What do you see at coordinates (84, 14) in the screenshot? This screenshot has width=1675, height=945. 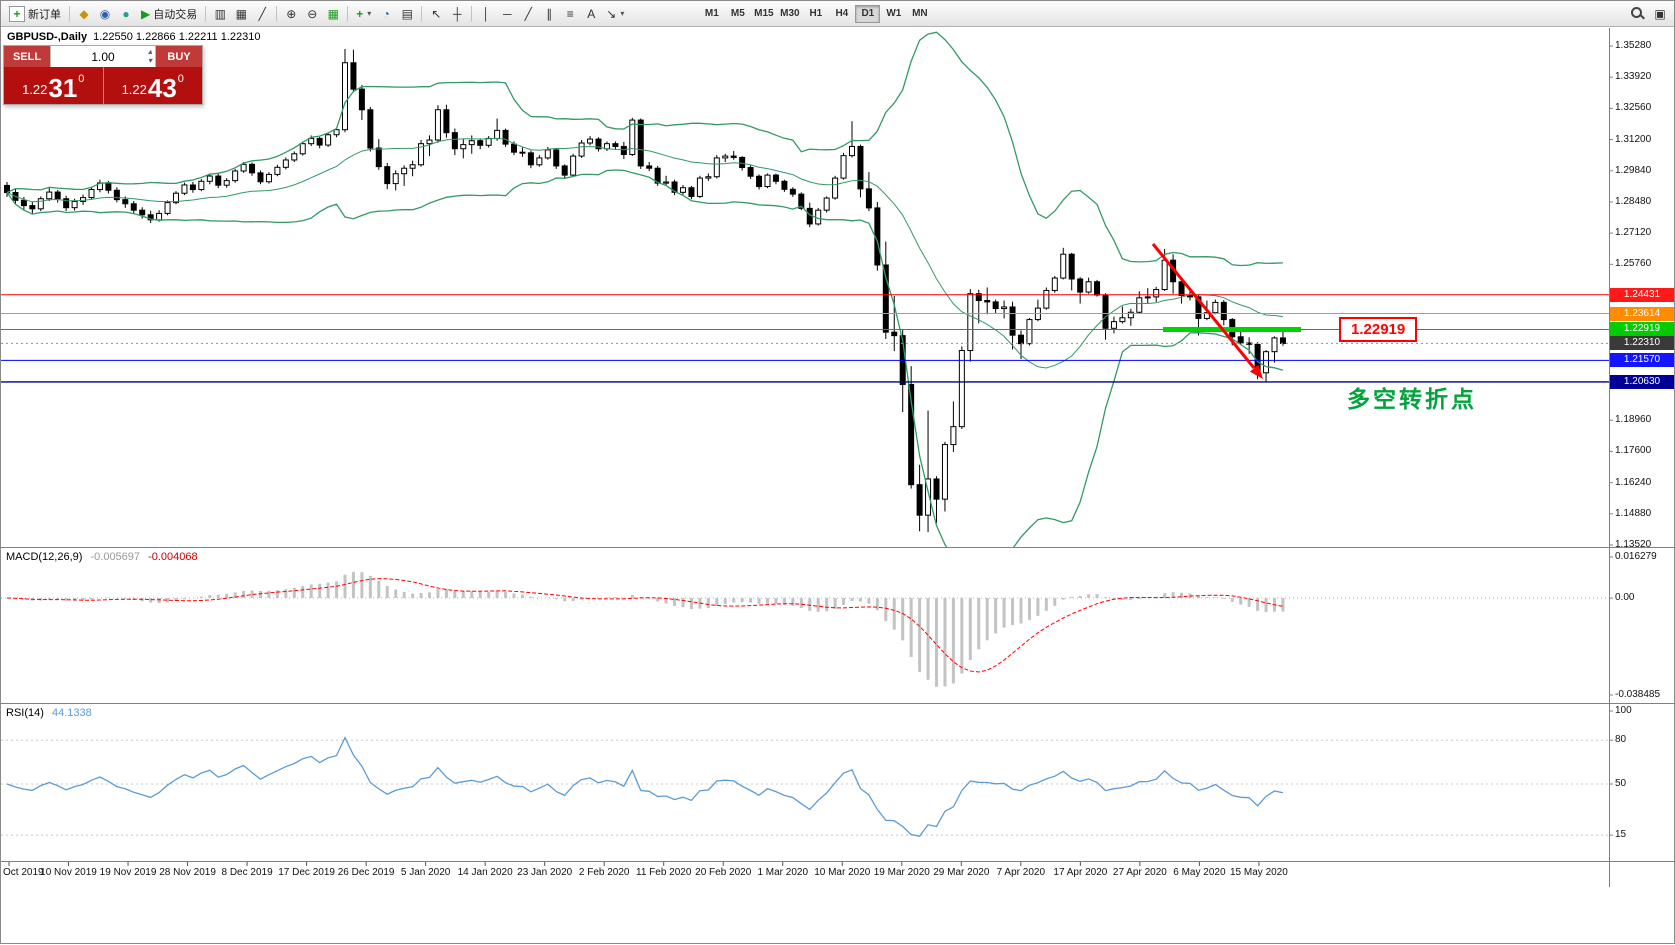 I see `market-watch-button: ◆` at bounding box center [84, 14].